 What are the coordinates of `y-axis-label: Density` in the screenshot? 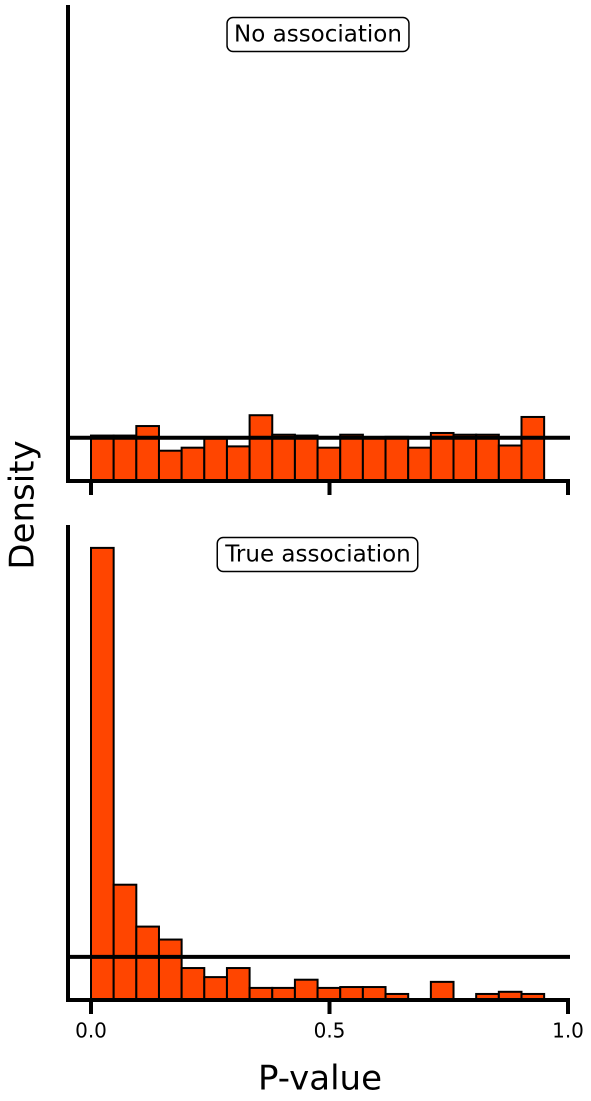 It's located at (23, 504).